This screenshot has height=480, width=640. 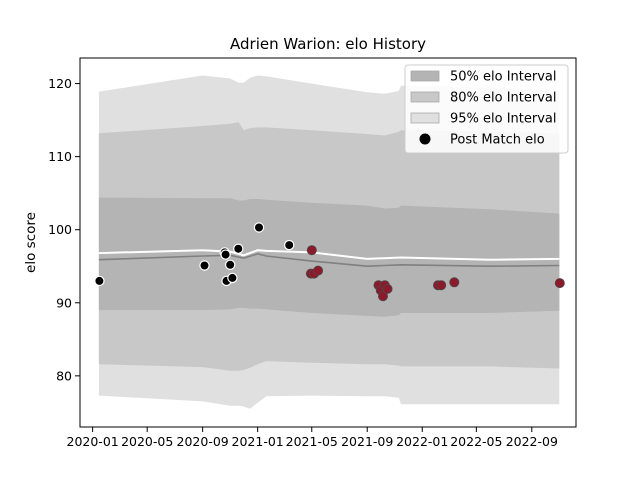 I want to click on y-tick-label: 120, so click(x=60, y=83).